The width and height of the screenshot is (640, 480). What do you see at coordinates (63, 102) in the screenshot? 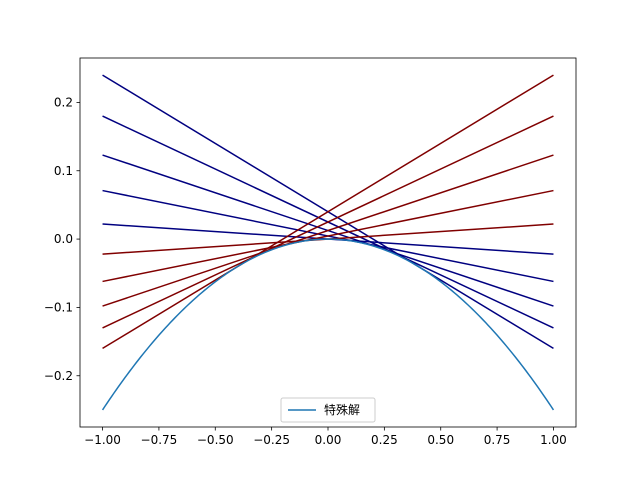
I see `y-tick-label: 0.2` at bounding box center [63, 102].